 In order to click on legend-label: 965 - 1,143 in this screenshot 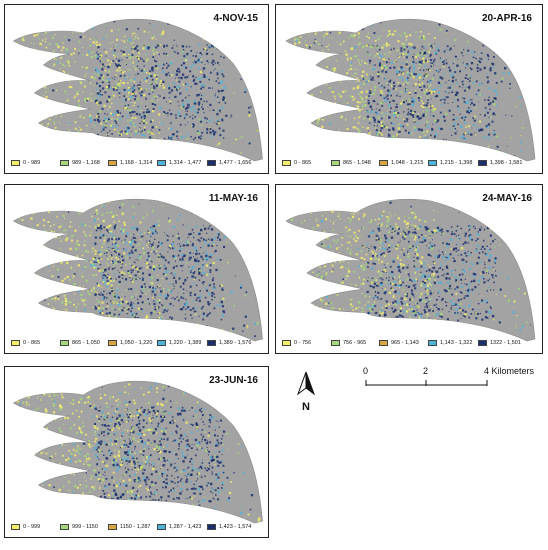, I will do `click(405, 343)`.